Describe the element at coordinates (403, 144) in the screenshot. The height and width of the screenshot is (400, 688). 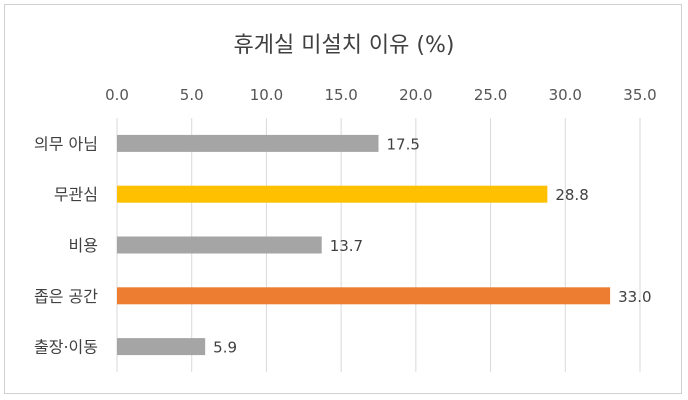
I see `data-label: 17.5` at that location.